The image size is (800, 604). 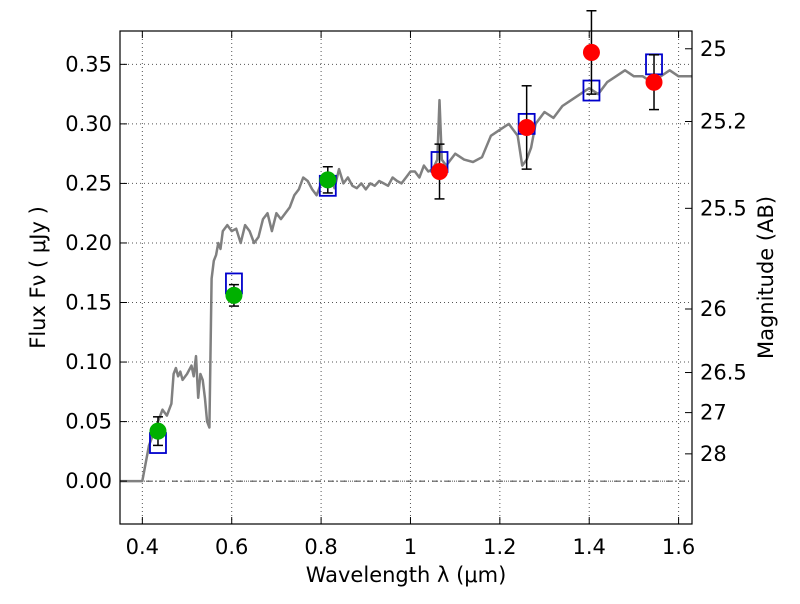 I want to click on x-tick-label: 1, so click(x=410, y=547).